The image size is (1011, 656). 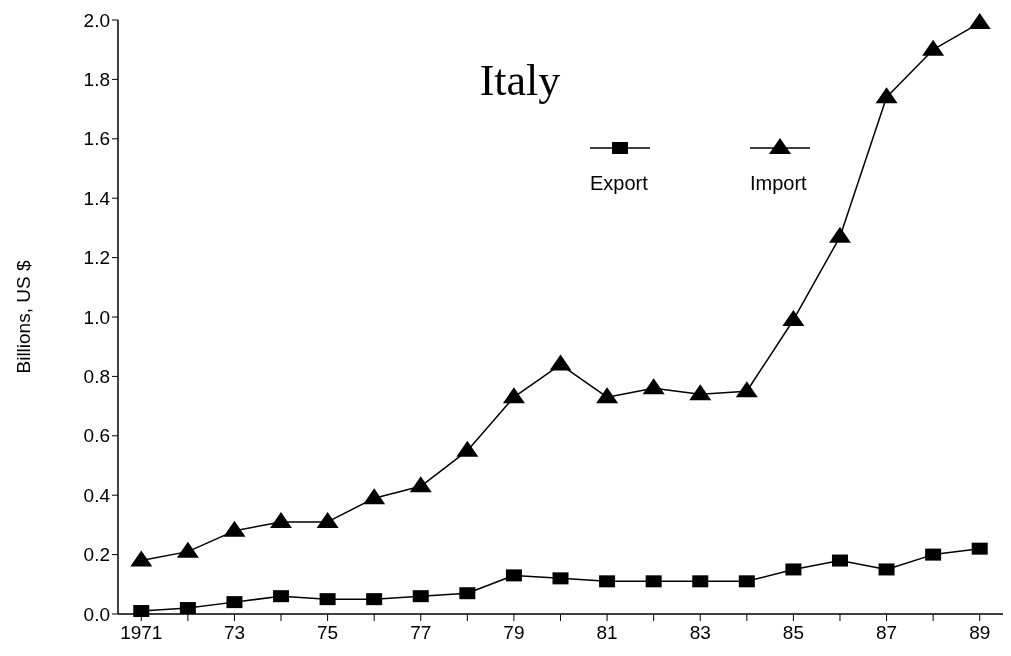 What do you see at coordinates (23, 317) in the screenshot?
I see `y-axis-title: Billions, US $` at bounding box center [23, 317].